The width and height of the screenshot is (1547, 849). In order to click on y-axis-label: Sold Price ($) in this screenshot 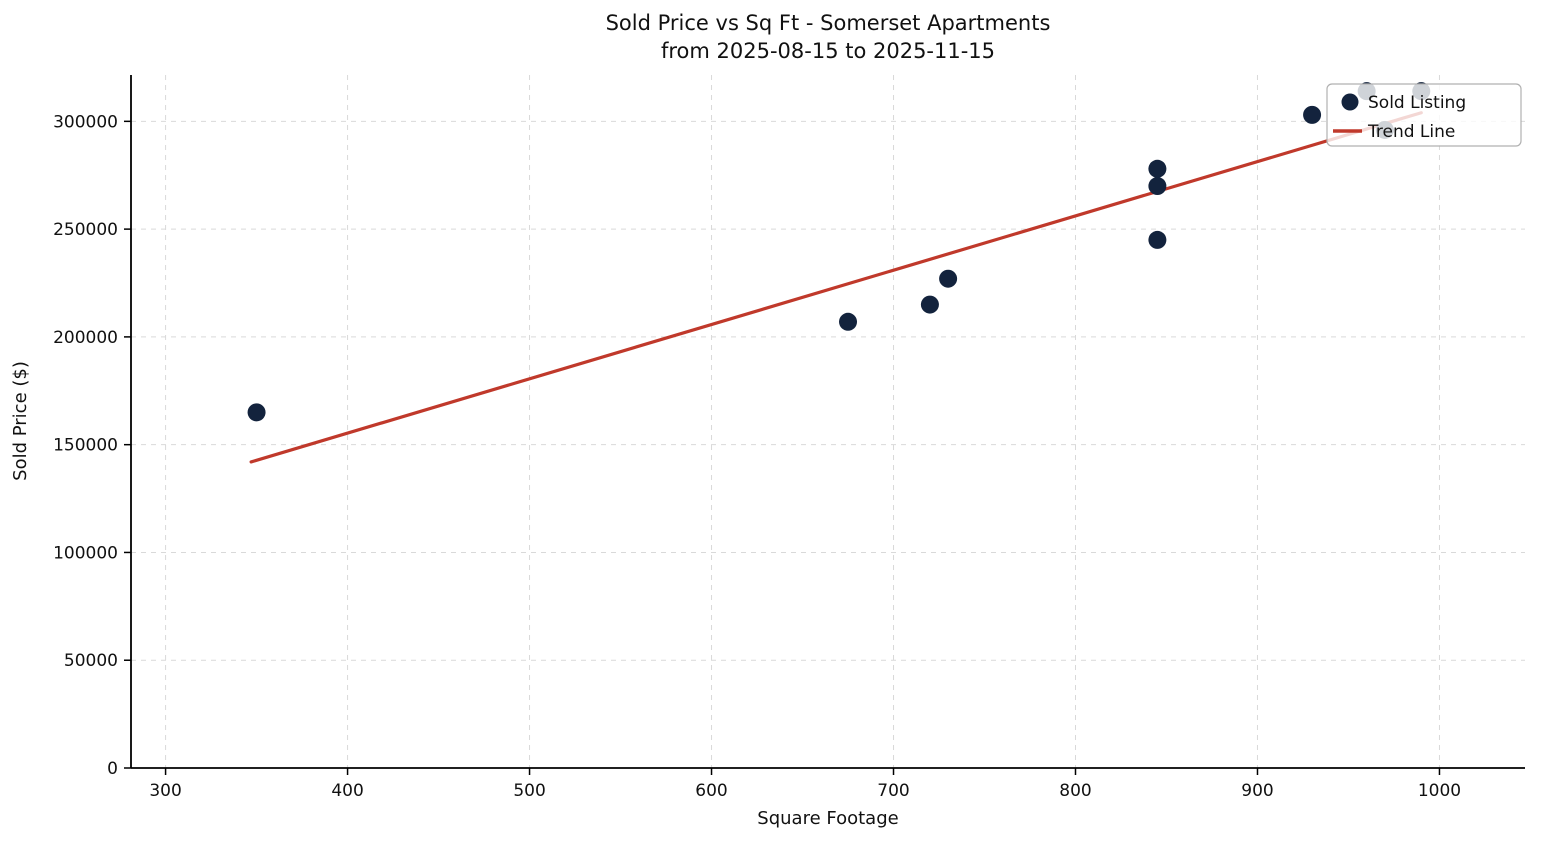, I will do `click(20, 421)`.